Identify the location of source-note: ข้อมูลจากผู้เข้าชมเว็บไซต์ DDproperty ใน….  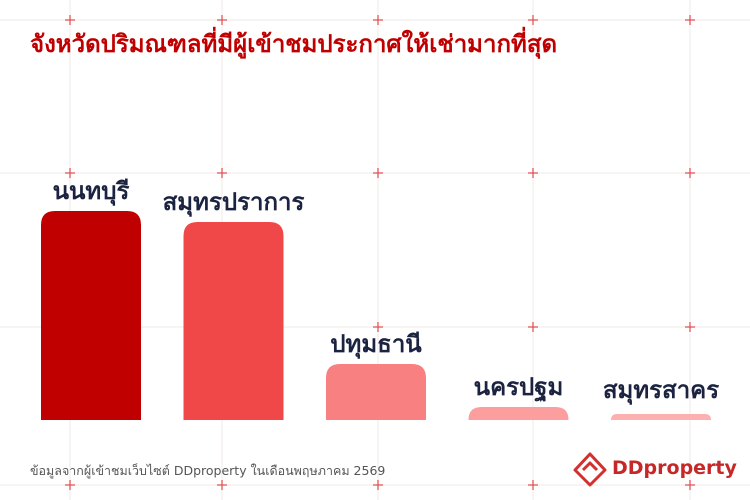
(207, 471).